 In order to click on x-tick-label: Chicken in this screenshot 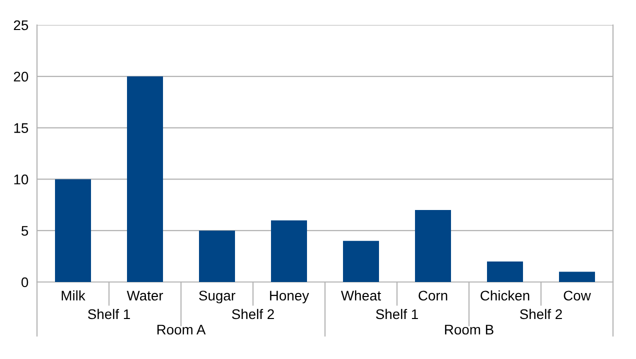, I will do `click(505, 295)`.